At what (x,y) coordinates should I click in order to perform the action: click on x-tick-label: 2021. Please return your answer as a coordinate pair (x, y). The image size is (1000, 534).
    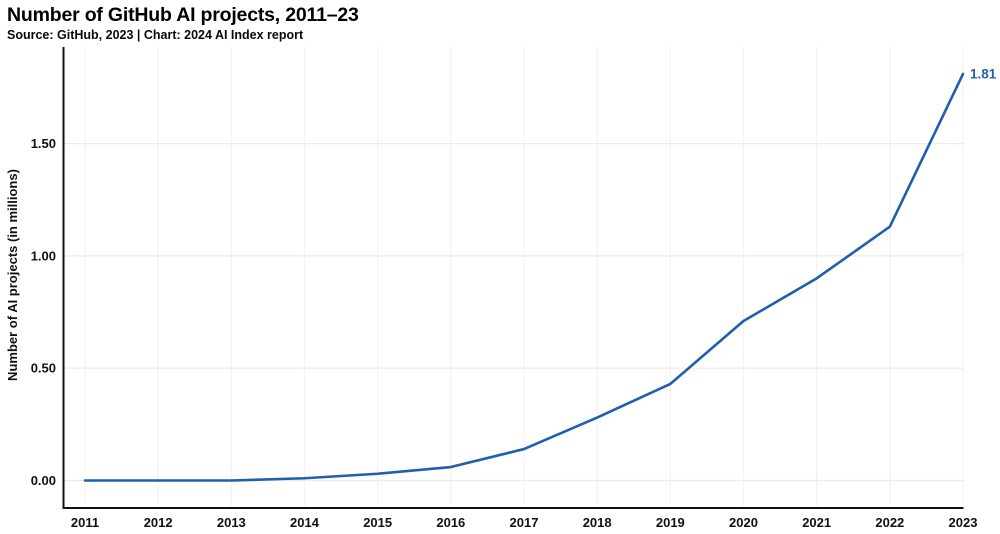
    Looking at the image, I should click on (816, 522).